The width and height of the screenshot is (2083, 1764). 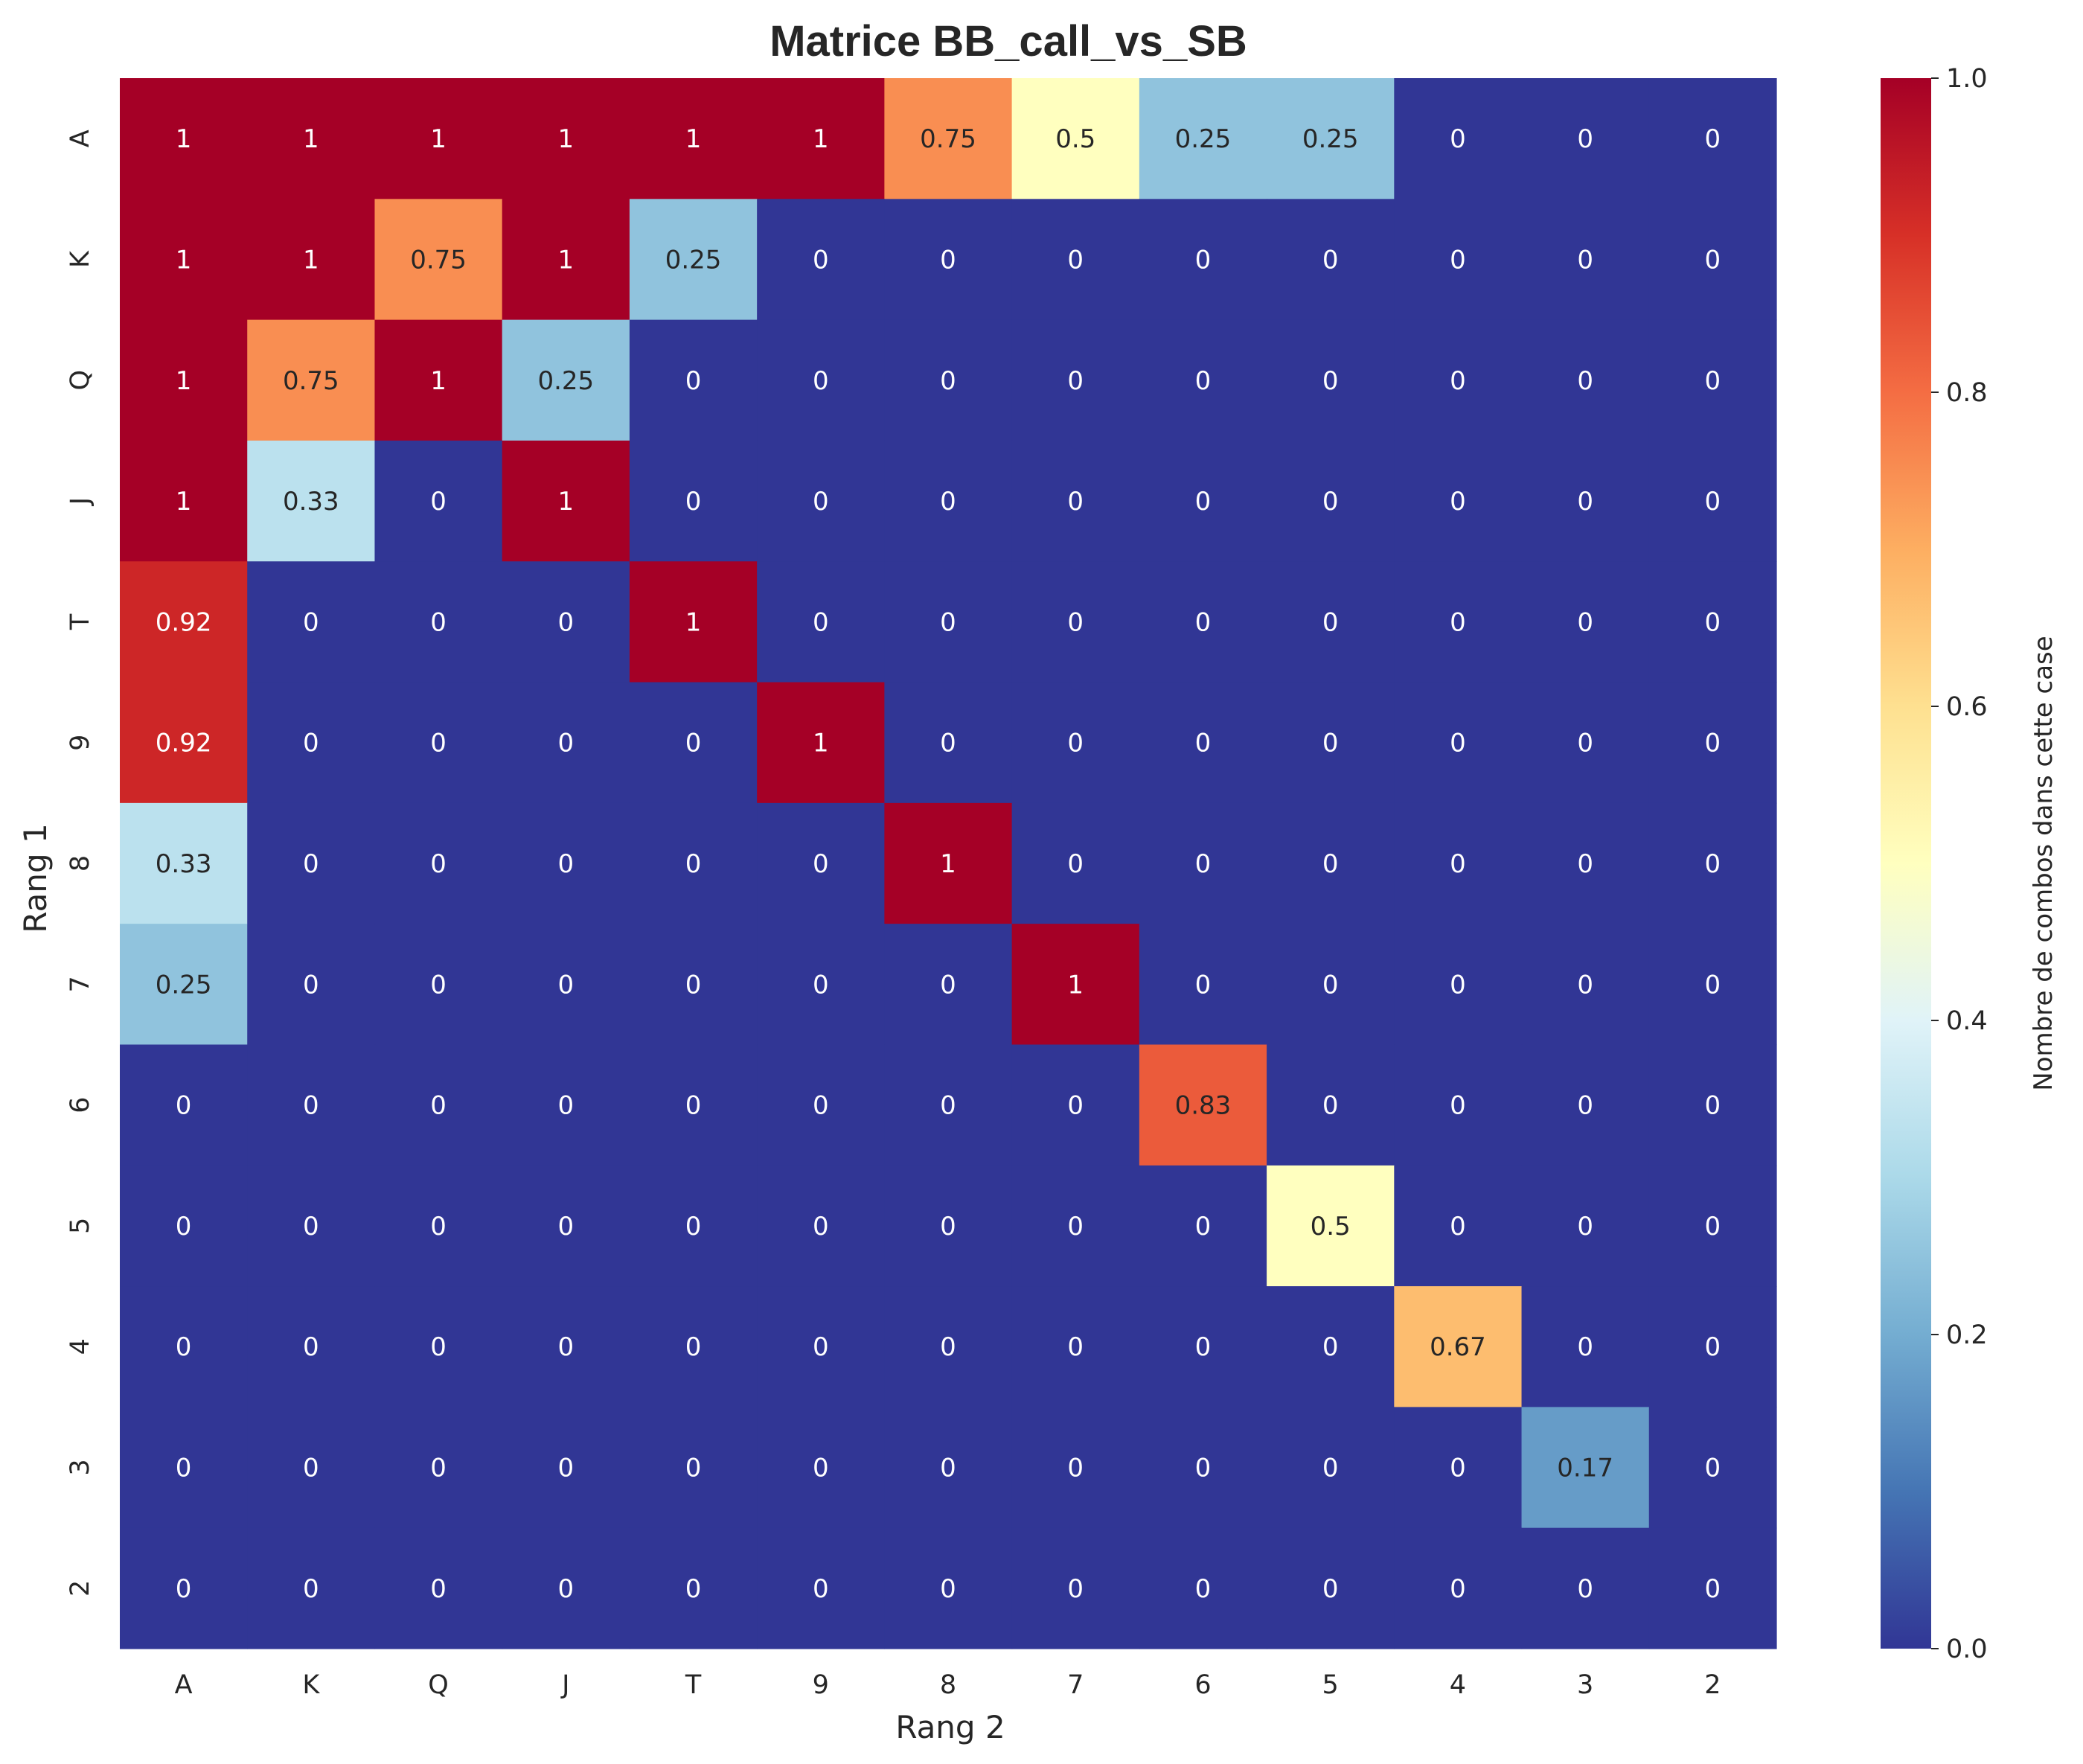 I want to click on y-tick-label: 6, so click(x=80, y=1104).